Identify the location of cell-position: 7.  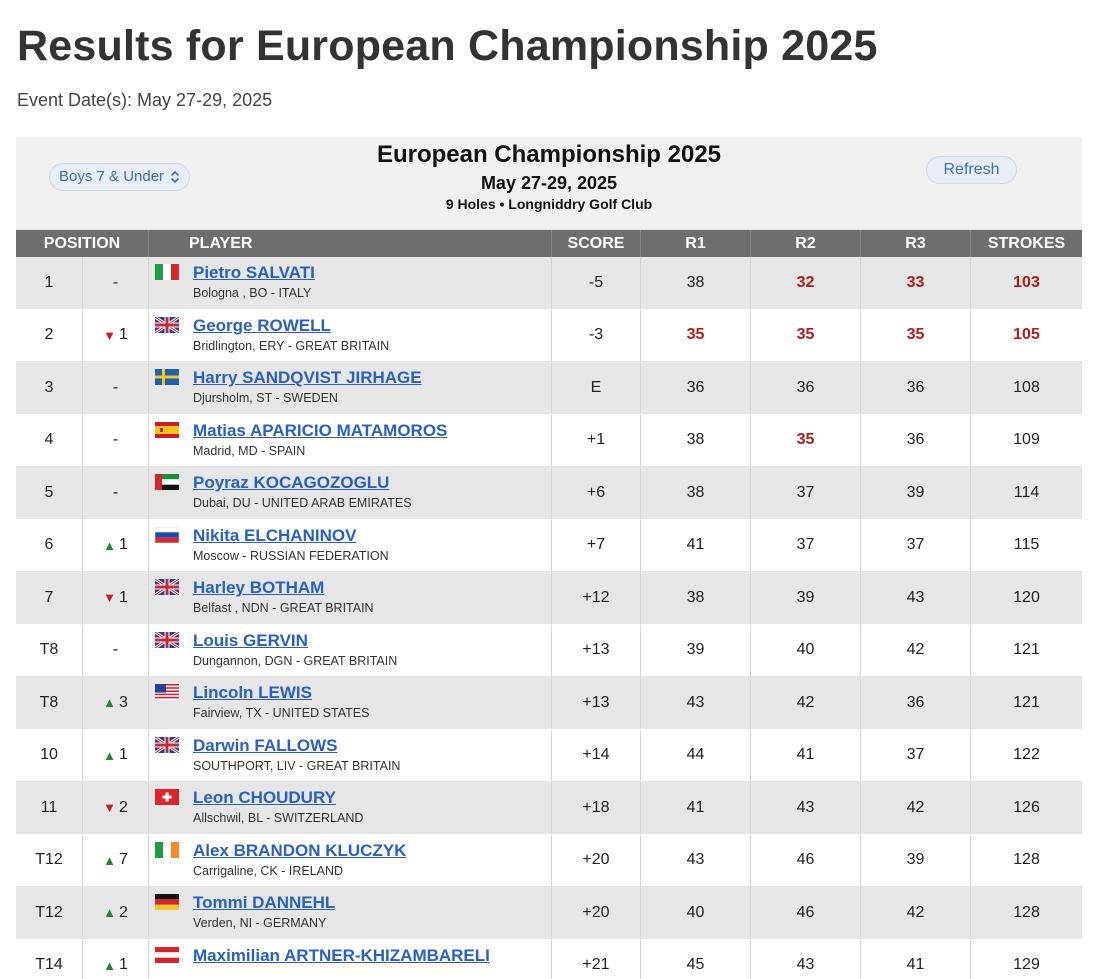
(49, 598).